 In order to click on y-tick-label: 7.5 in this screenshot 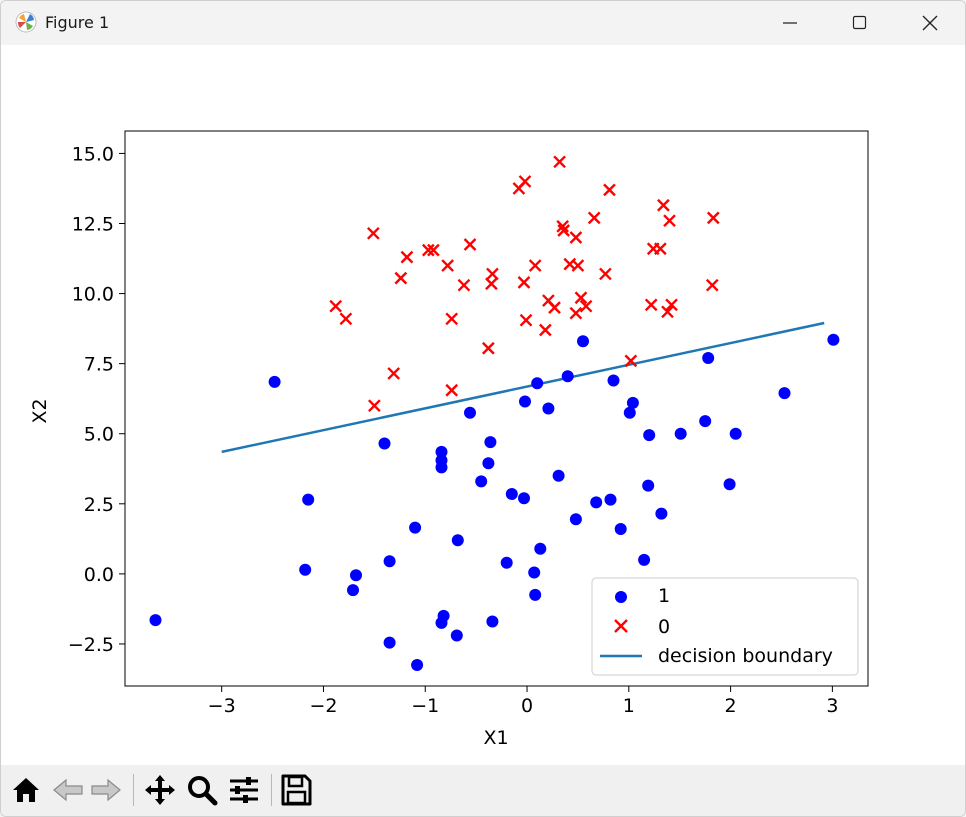, I will do `click(99, 365)`.